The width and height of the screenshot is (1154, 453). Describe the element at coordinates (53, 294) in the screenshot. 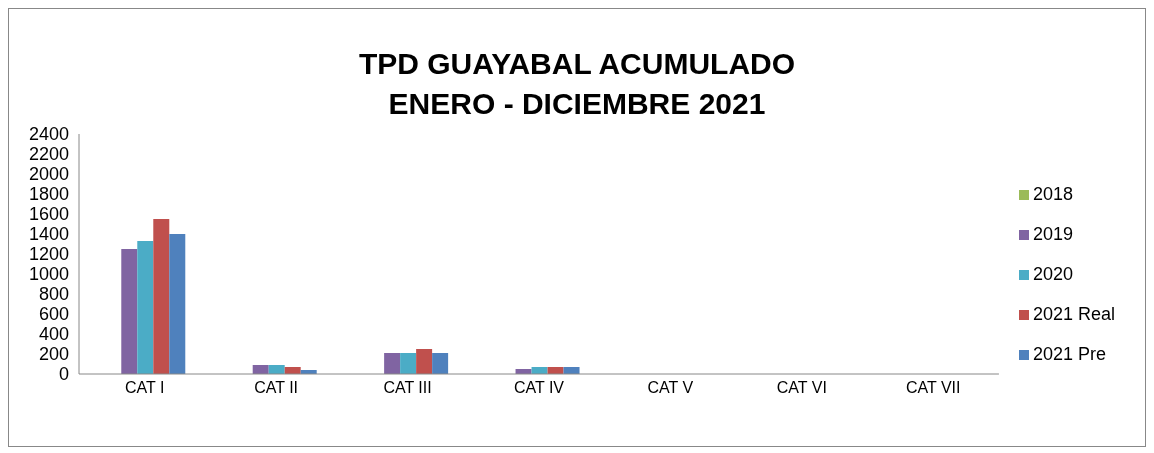

I see `y-tick-label: 800` at that location.